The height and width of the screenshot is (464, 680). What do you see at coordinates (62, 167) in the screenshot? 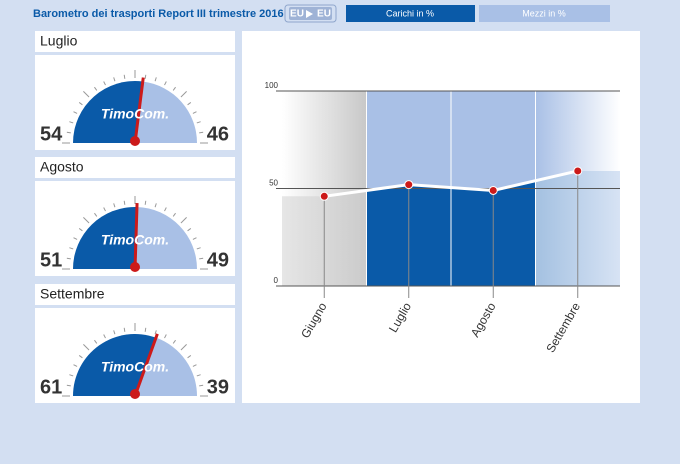
I see `month-label: Agosto` at bounding box center [62, 167].